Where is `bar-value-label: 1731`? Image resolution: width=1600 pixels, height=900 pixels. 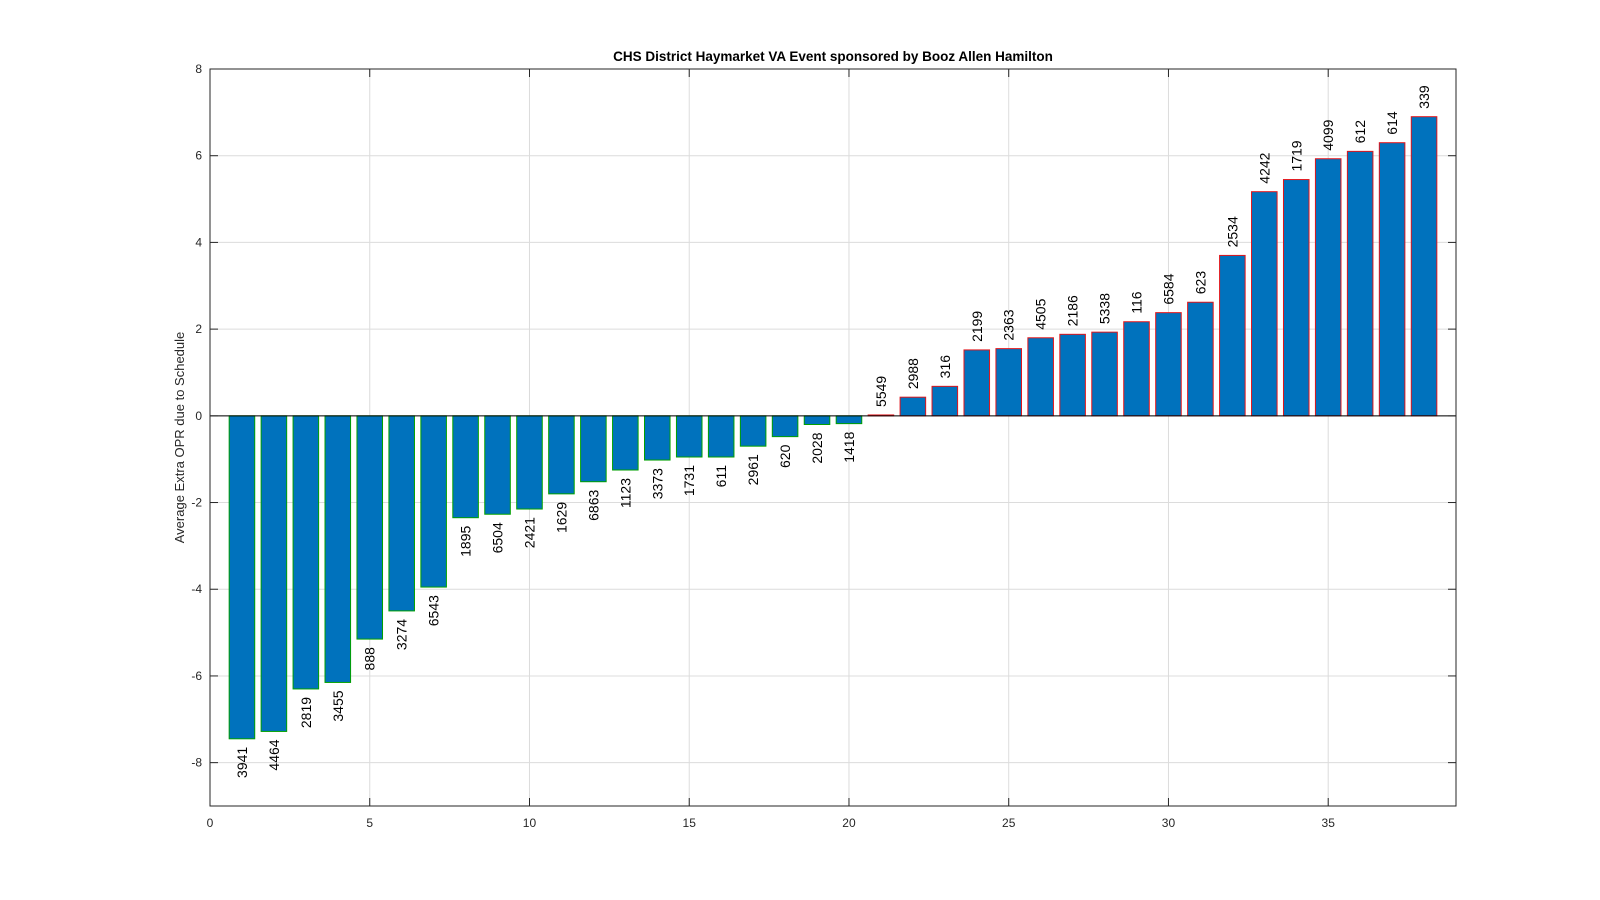
bar-value-label: 1731 is located at coordinates (689, 480).